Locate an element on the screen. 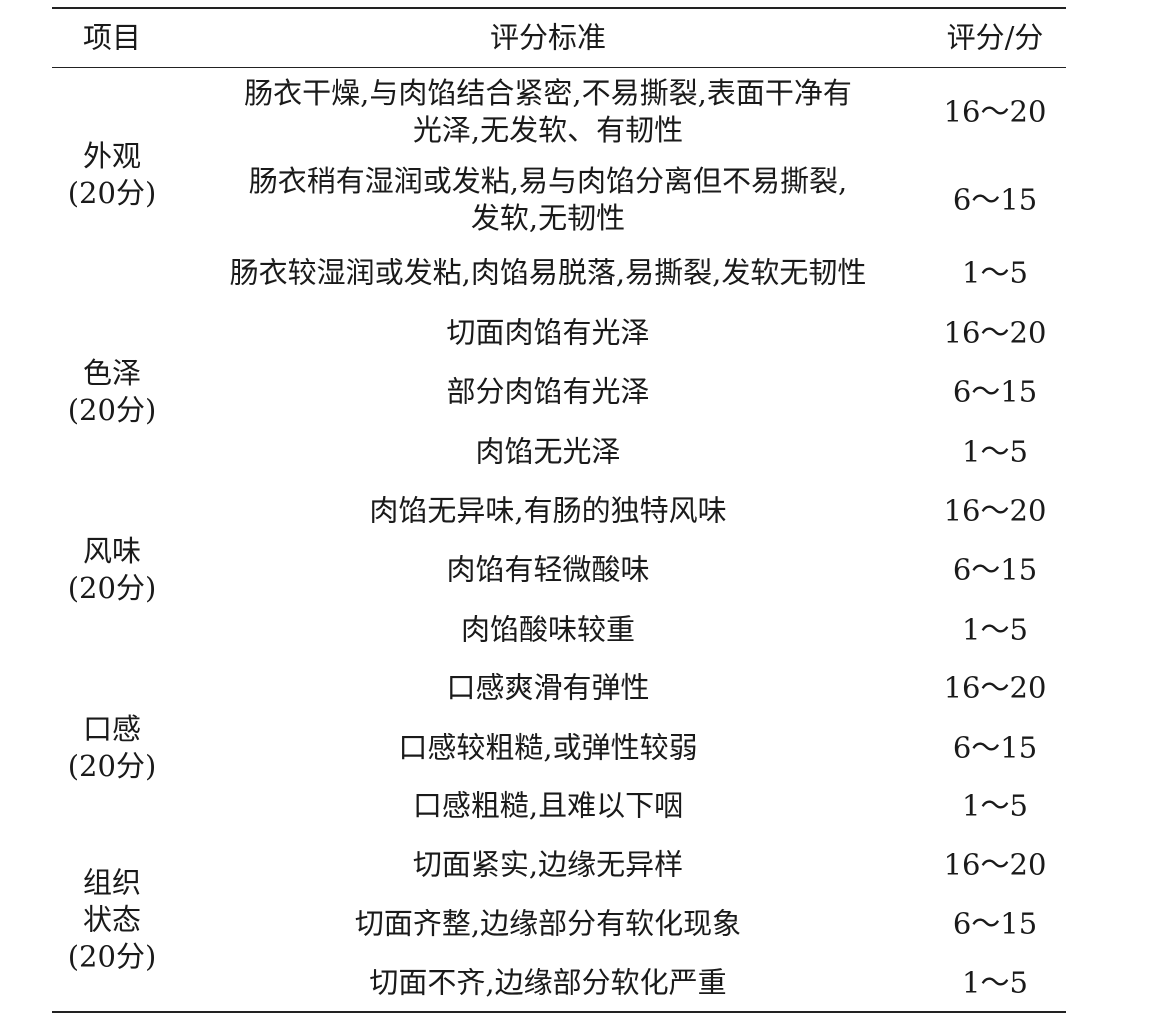 The height and width of the screenshot is (1030, 1173). group-label-line: 色泽 is located at coordinates (111, 373).